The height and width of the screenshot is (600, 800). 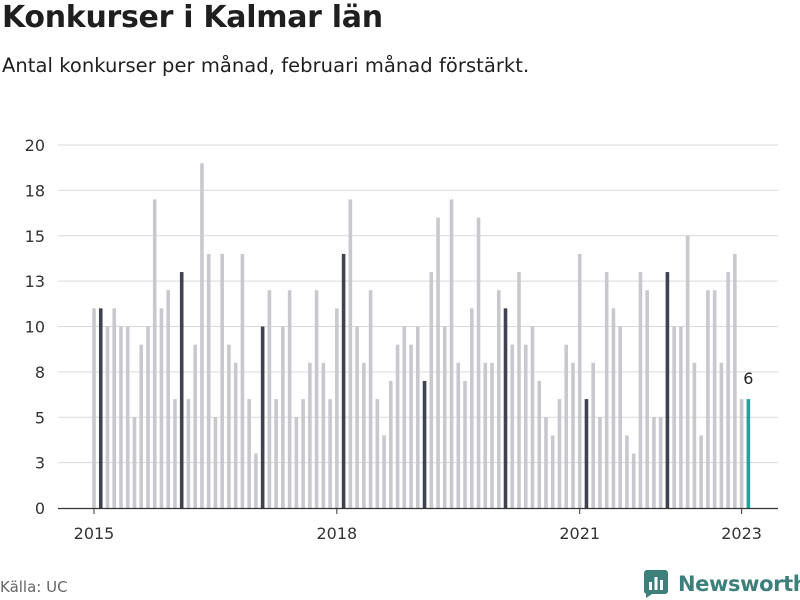 I want to click on x-axis-tick-labels: 2015 2018 2021 2023, so click(x=418, y=533).